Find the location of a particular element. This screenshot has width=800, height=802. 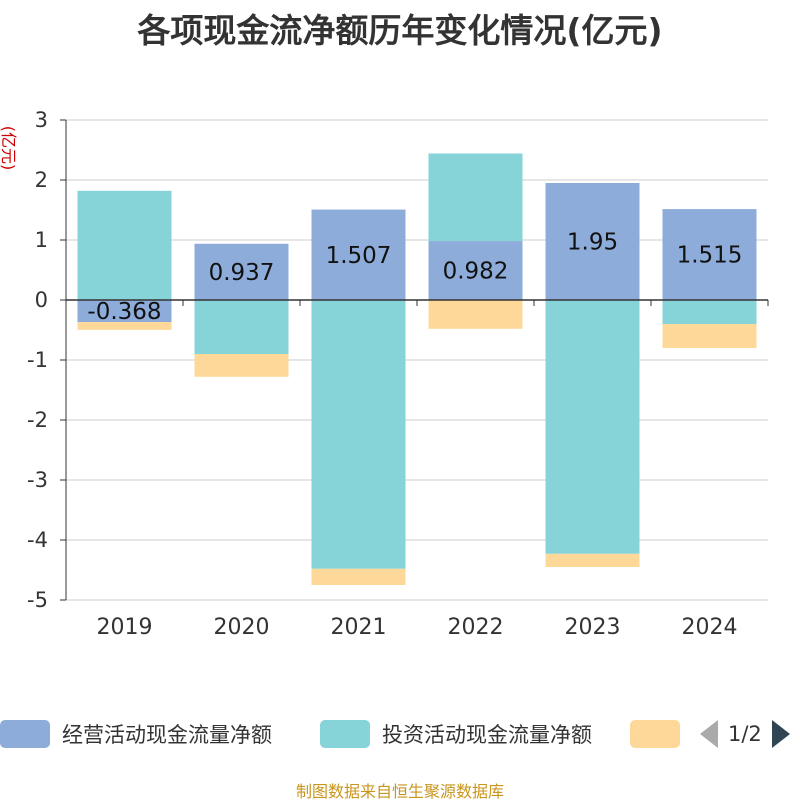

chevron-left-icon is located at coordinates (709, 734).